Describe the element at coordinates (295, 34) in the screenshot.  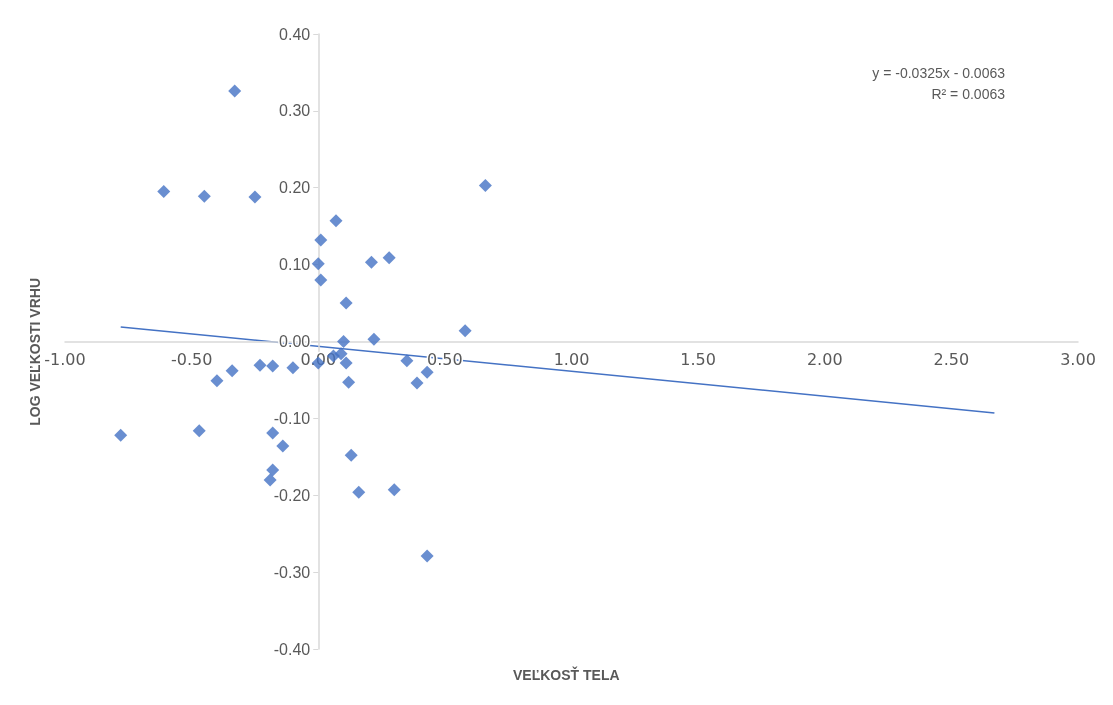
I see `y-tick-label: 0.40` at that location.